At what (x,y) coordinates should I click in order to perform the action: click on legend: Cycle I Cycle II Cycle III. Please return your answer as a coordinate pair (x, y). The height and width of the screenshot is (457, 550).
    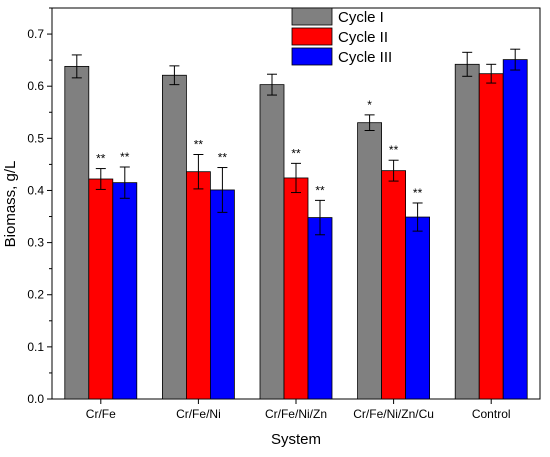
    Looking at the image, I should click on (341, 36).